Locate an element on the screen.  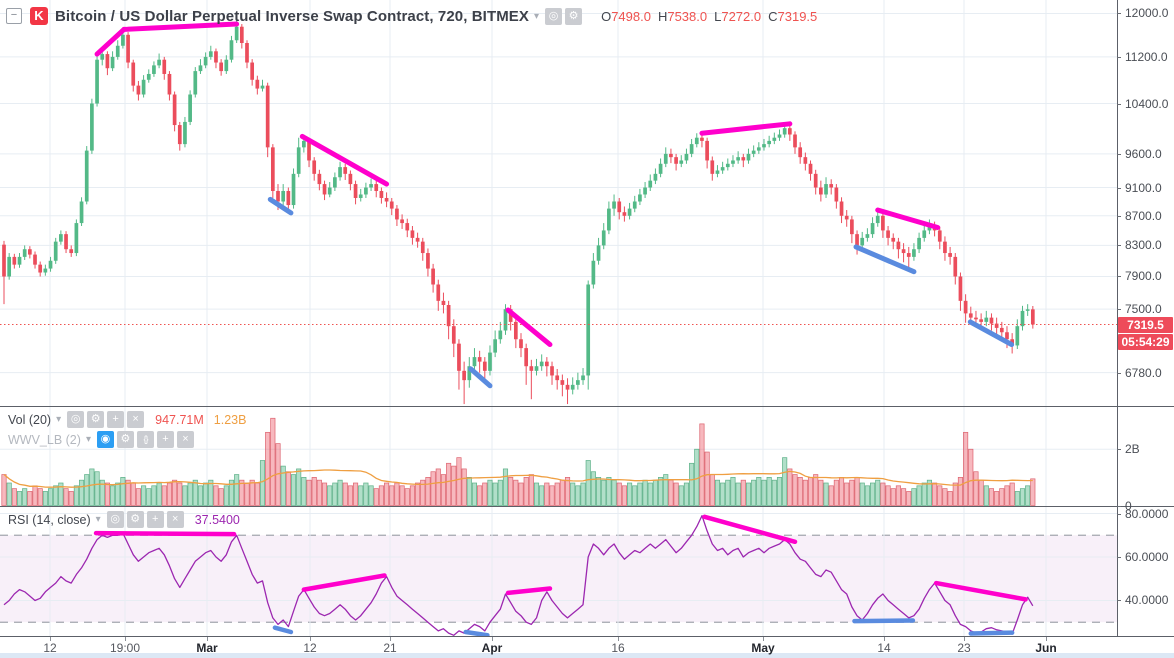
volume-average-value: 1.23B is located at coordinates (230, 419).